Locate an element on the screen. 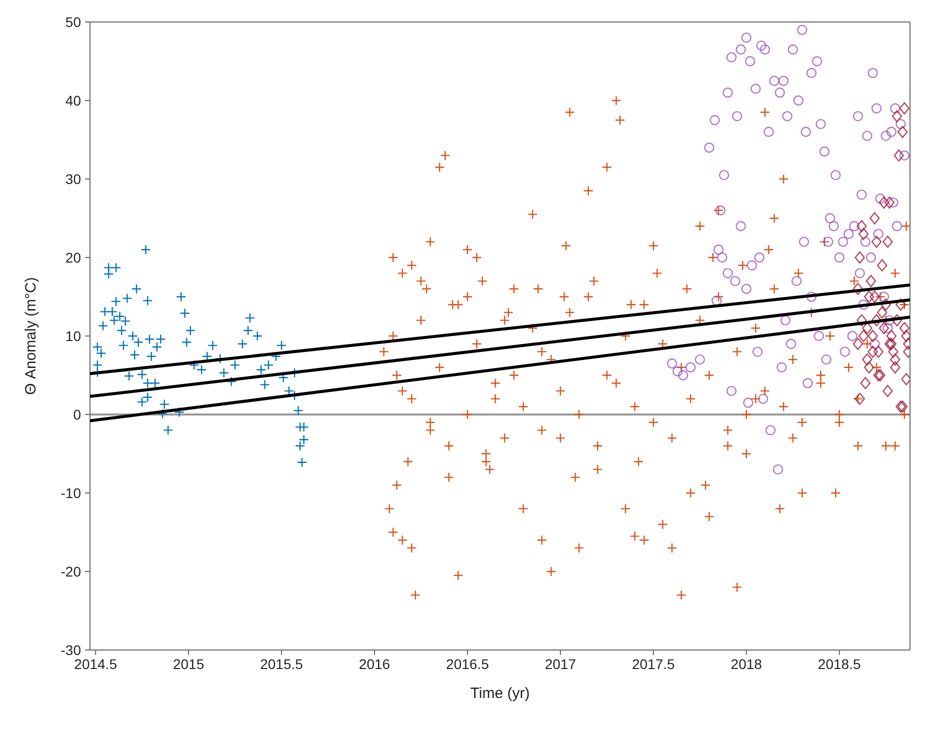  x-tick-label: 2015.5 is located at coordinates (282, 664).